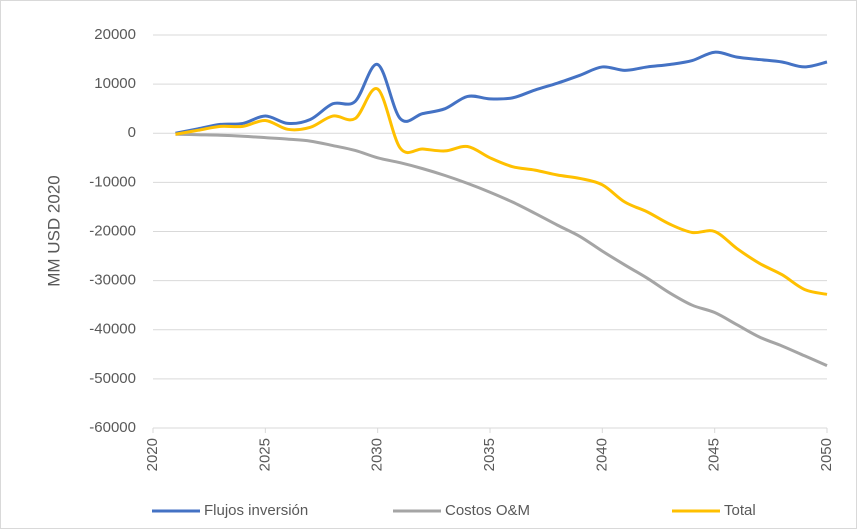  What do you see at coordinates (115, 83) in the screenshot?
I see `y-tick-label: 10000` at bounding box center [115, 83].